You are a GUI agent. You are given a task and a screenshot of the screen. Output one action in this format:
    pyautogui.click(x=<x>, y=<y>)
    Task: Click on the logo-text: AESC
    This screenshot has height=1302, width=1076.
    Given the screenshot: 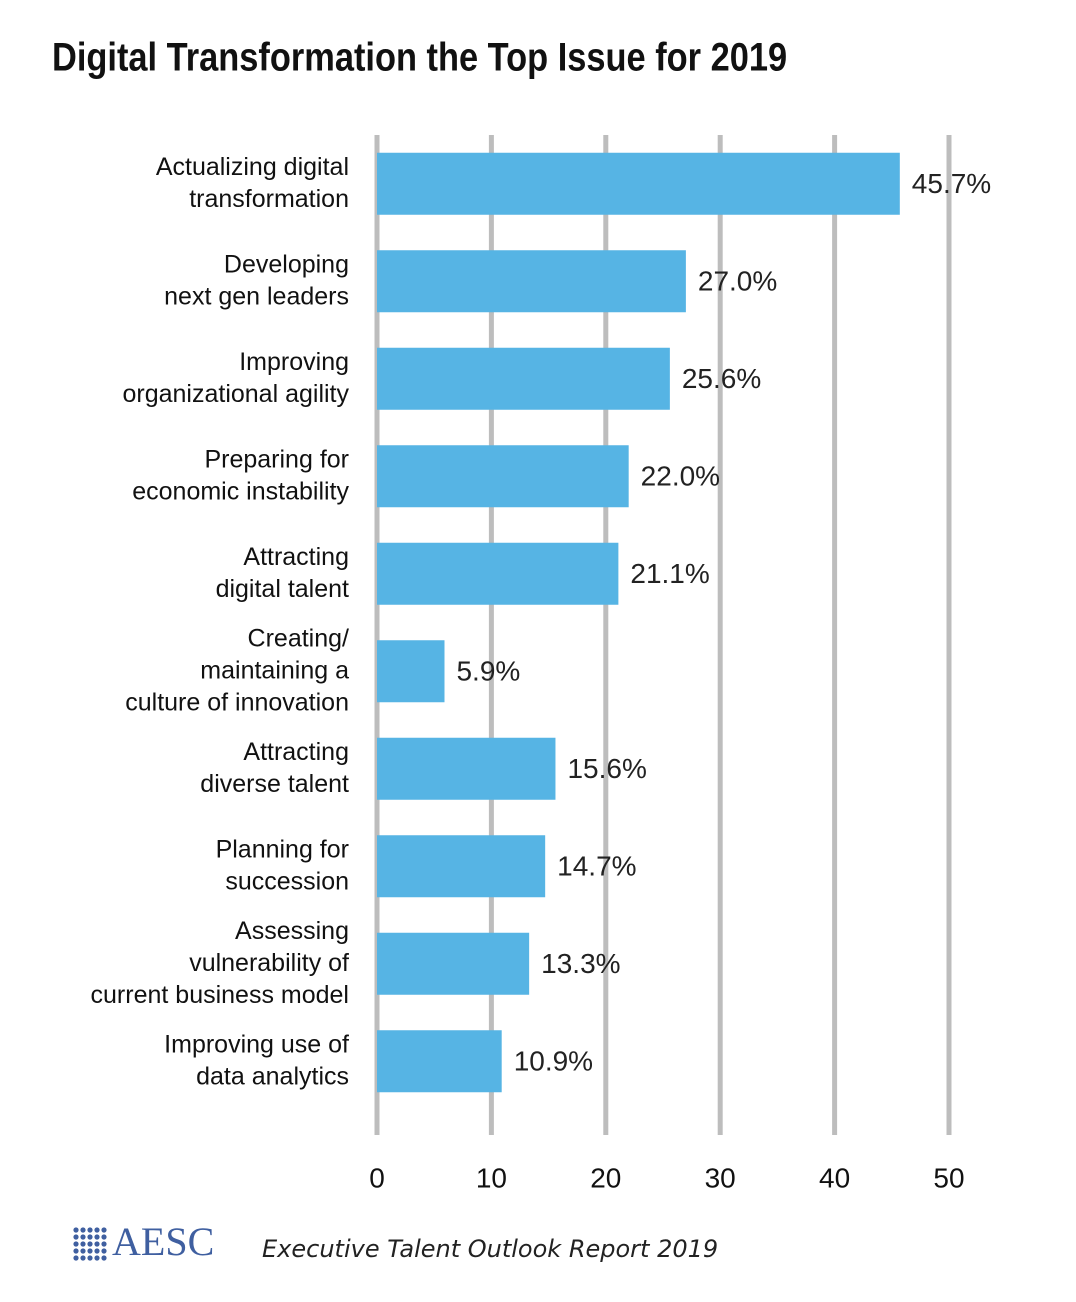 What is the action you would take?
    pyautogui.click(x=163, y=1241)
    